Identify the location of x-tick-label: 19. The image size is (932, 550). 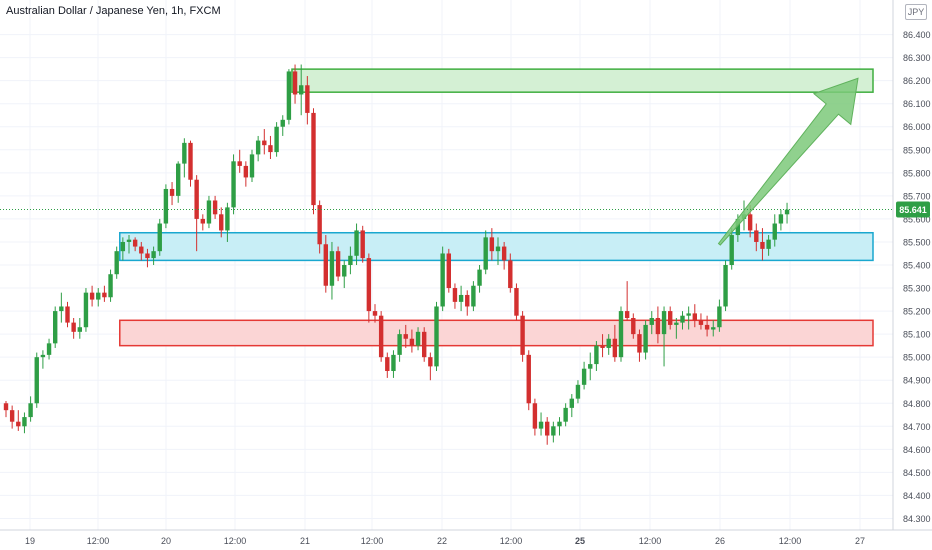
(30, 541).